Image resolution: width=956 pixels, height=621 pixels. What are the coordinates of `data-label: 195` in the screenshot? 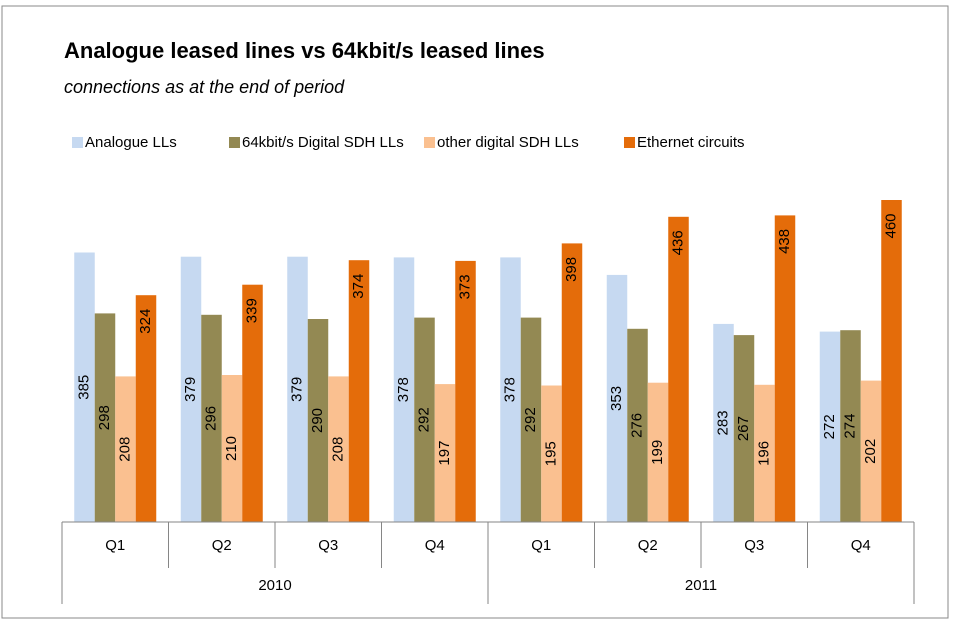 It's located at (550, 453).